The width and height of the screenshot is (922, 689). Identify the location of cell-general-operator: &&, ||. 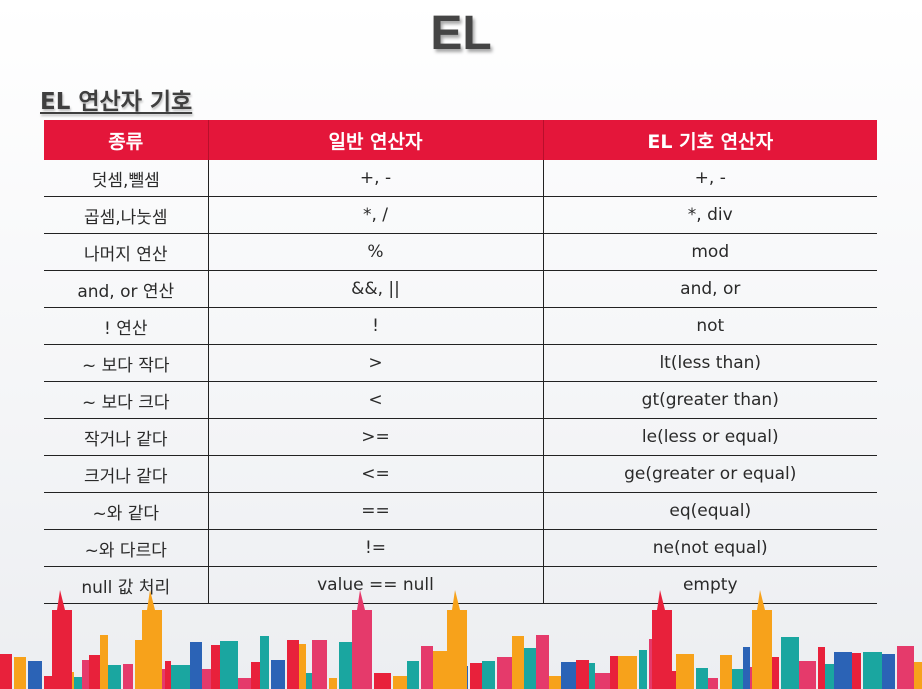
(375, 289).